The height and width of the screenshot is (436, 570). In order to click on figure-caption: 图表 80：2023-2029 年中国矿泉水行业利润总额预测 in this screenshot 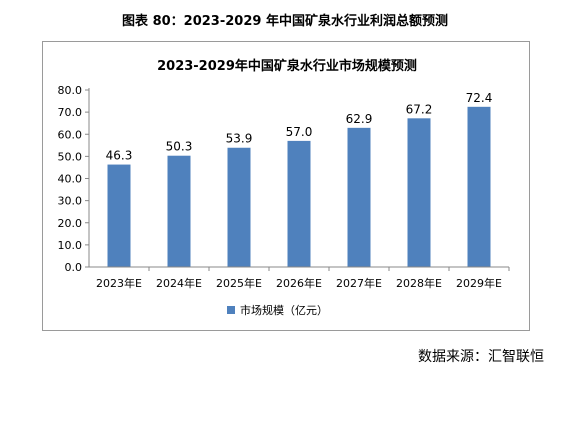, I will do `click(285, 21)`.